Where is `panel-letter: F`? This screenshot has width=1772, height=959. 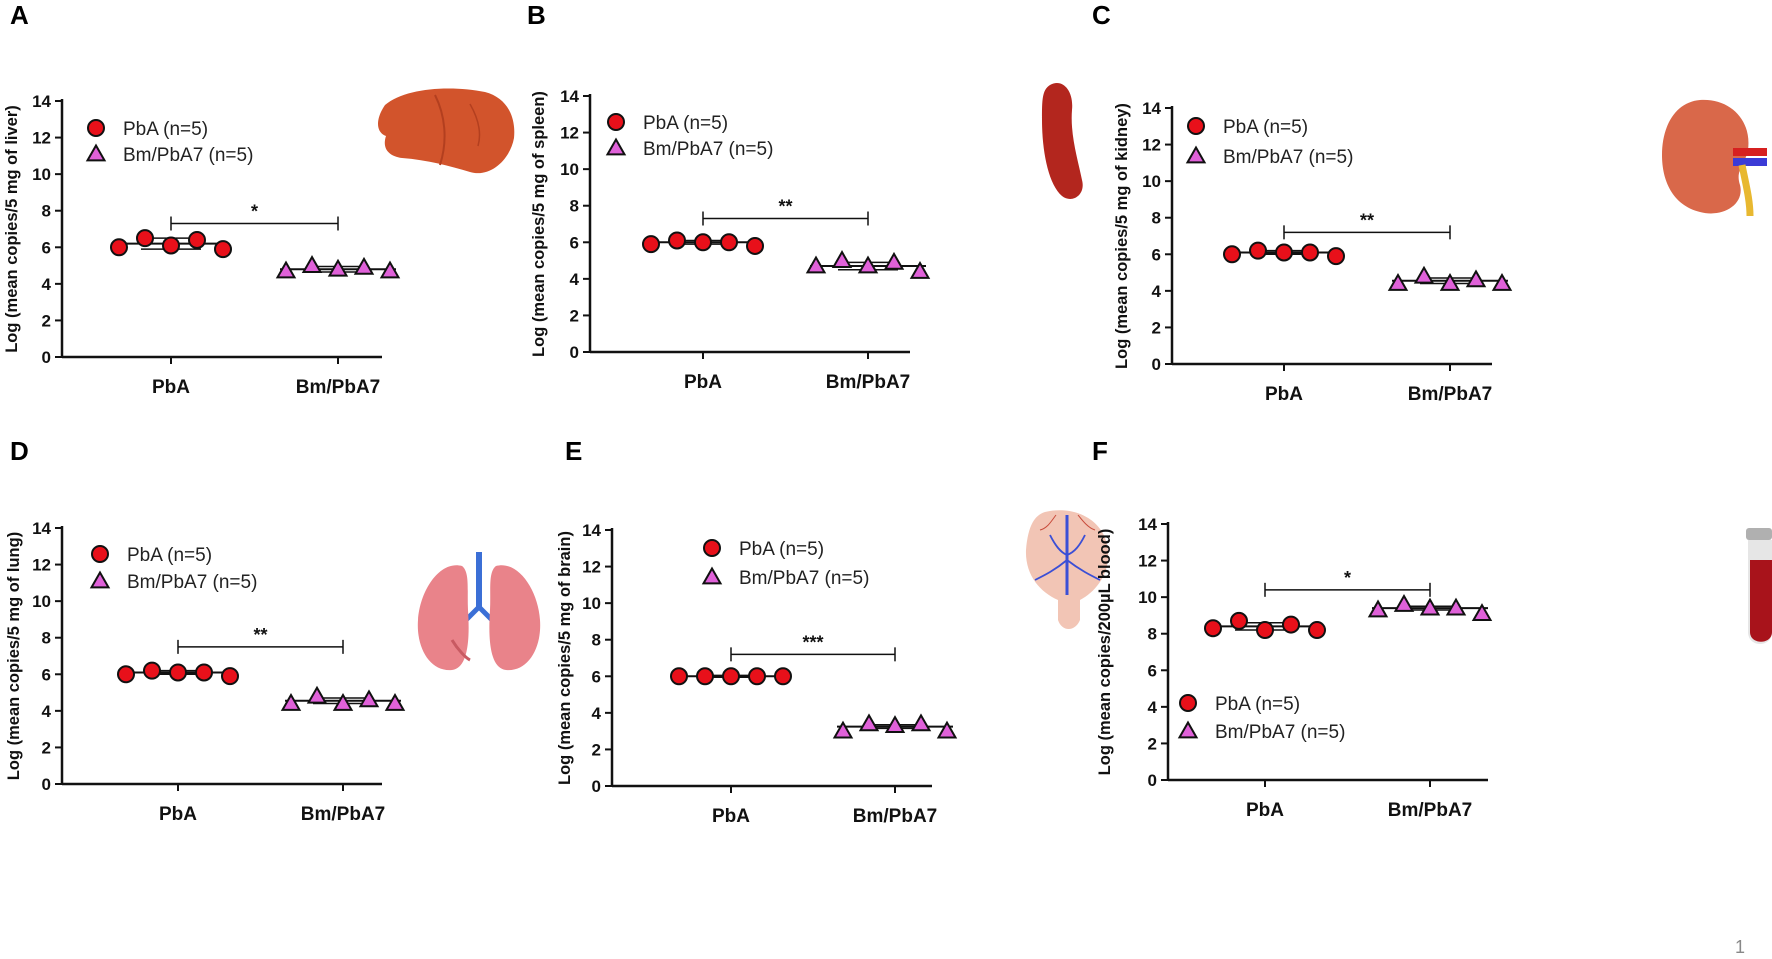 panel-letter: F is located at coordinates (1100, 451).